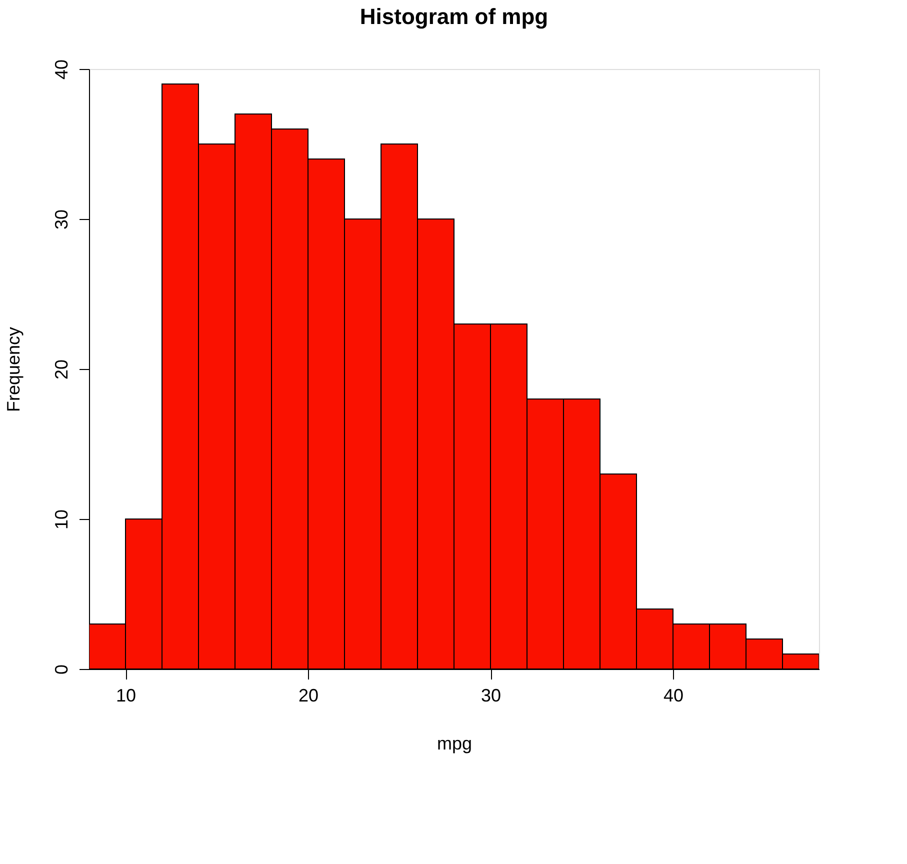 The height and width of the screenshot is (864, 907). I want to click on y-tick-label: 0, so click(62, 669).